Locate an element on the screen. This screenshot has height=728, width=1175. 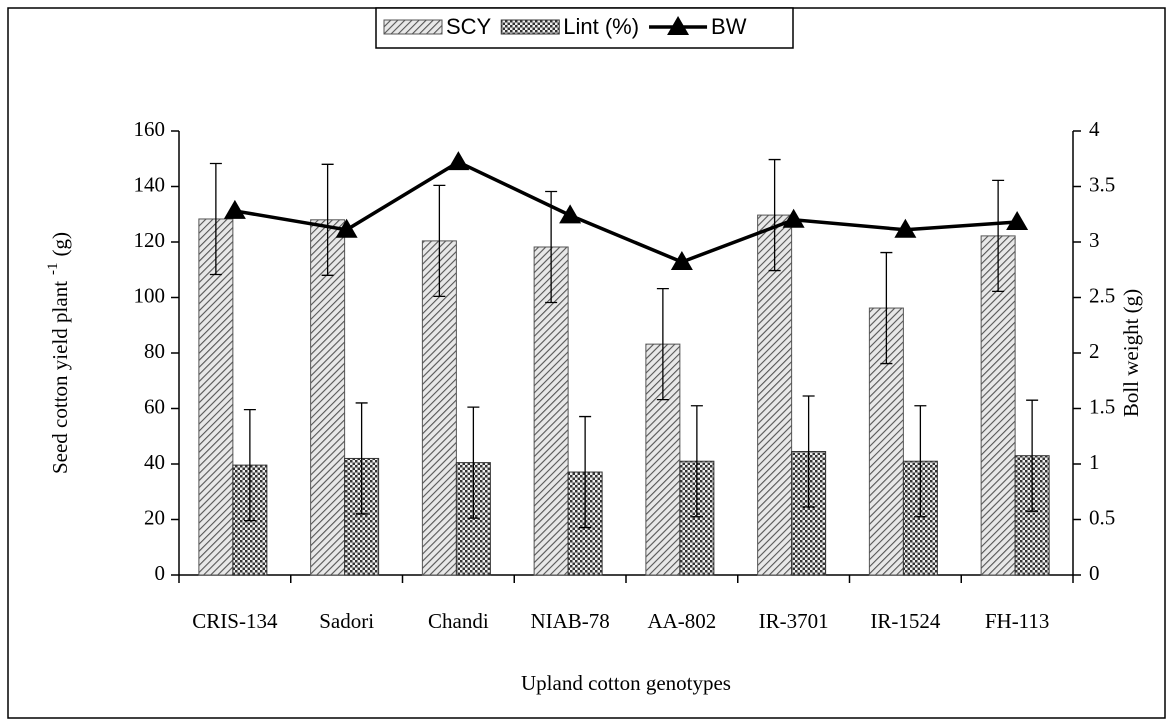
legend-label: BW is located at coordinates (729, 26).